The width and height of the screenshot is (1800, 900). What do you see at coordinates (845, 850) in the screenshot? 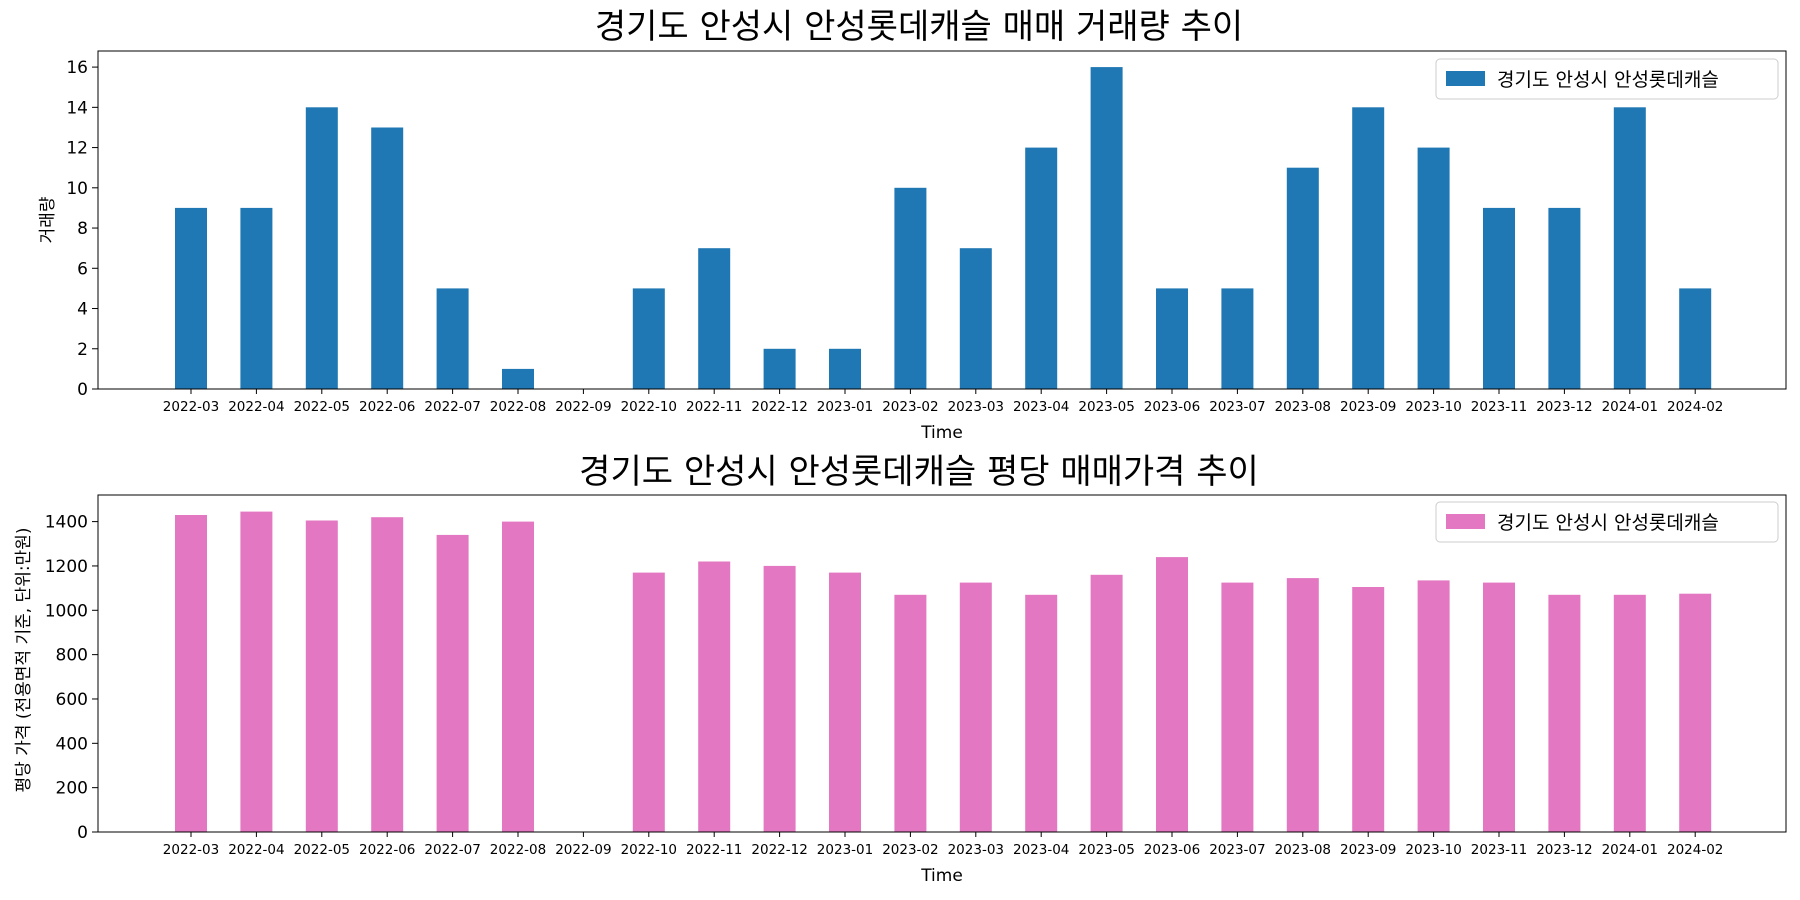
I see `price-x-tick-label-2023-01: 2023-01` at bounding box center [845, 850].